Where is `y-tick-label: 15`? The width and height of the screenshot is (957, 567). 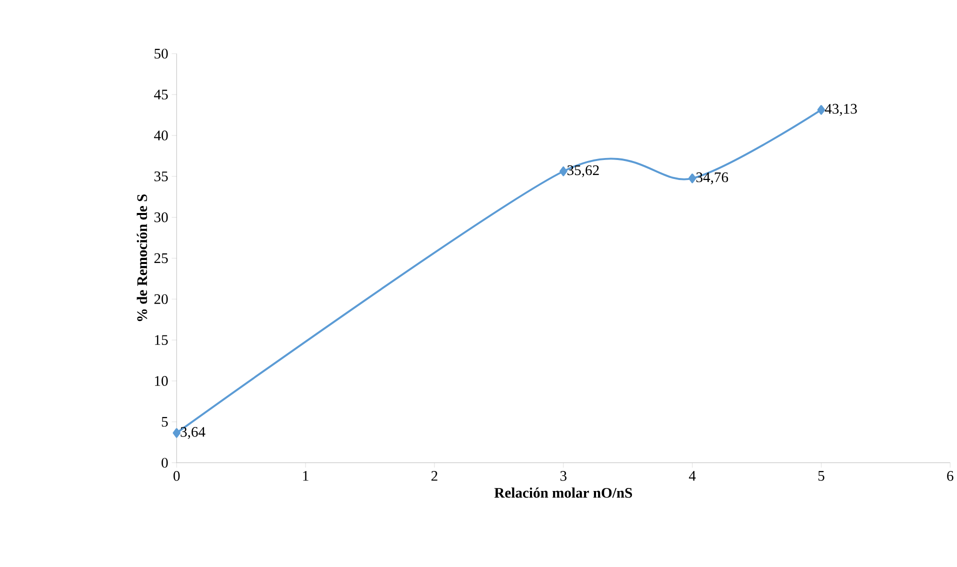
y-tick-label: 15 is located at coordinates (161, 339).